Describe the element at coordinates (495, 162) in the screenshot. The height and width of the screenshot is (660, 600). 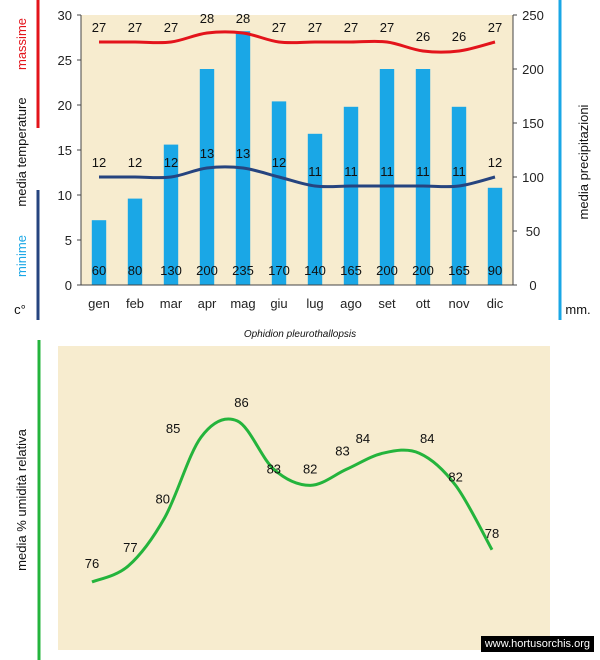
I see `min-temp-label-dic: 12` at that location.